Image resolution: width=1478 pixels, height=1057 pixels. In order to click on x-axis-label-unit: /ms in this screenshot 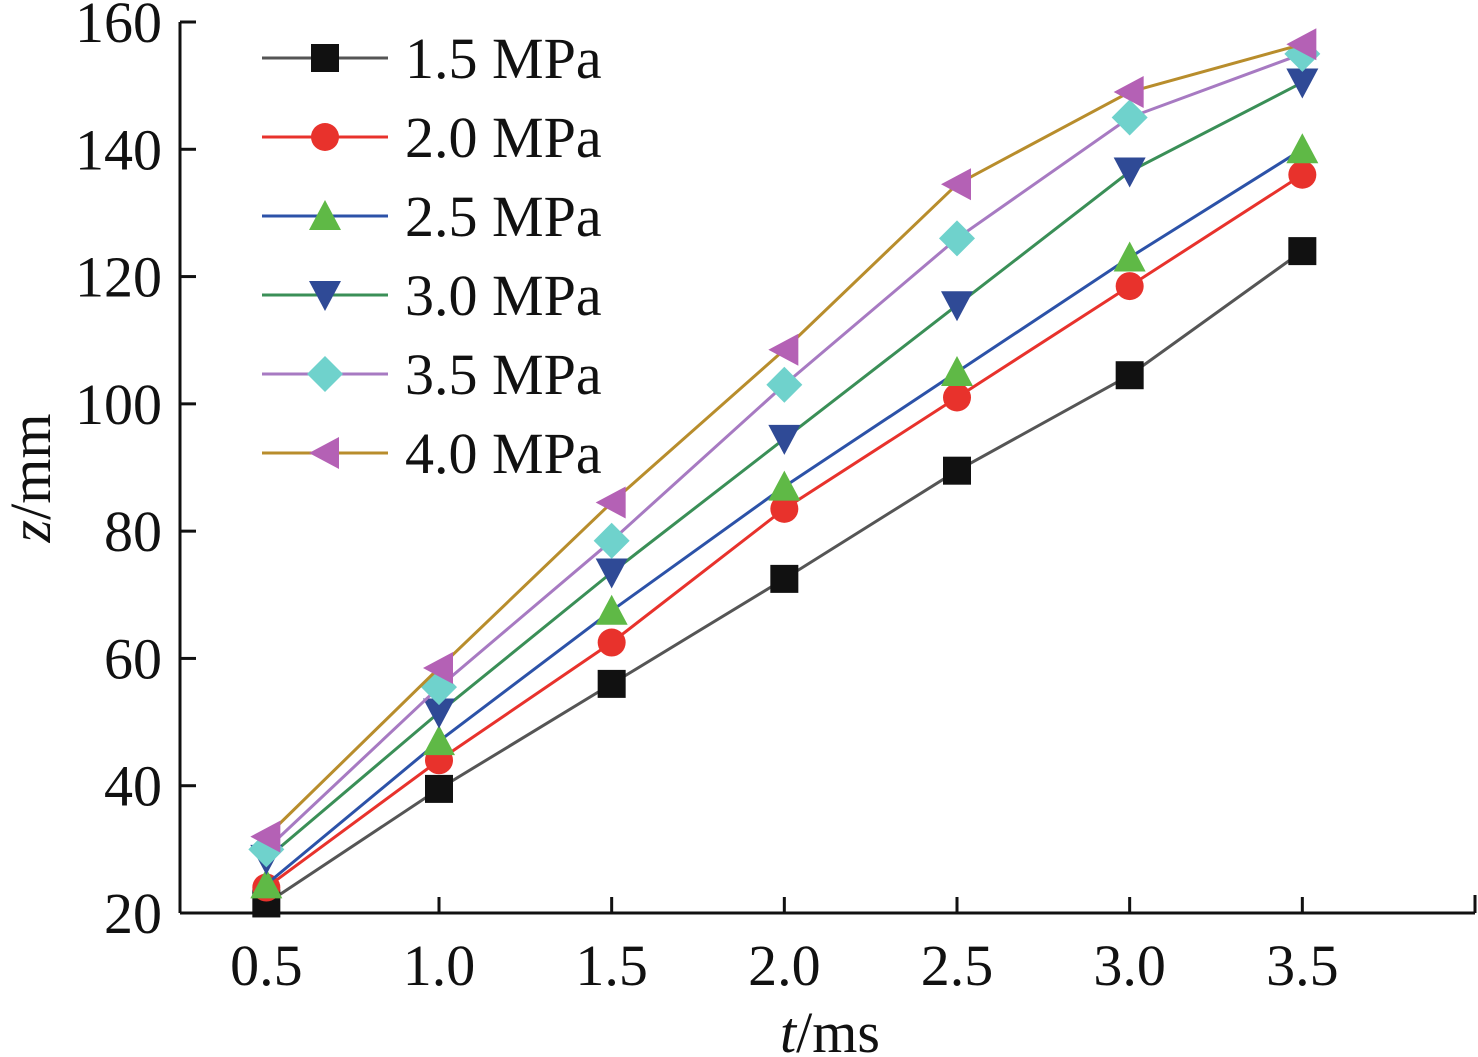, I will do `click(838, 1028)`.